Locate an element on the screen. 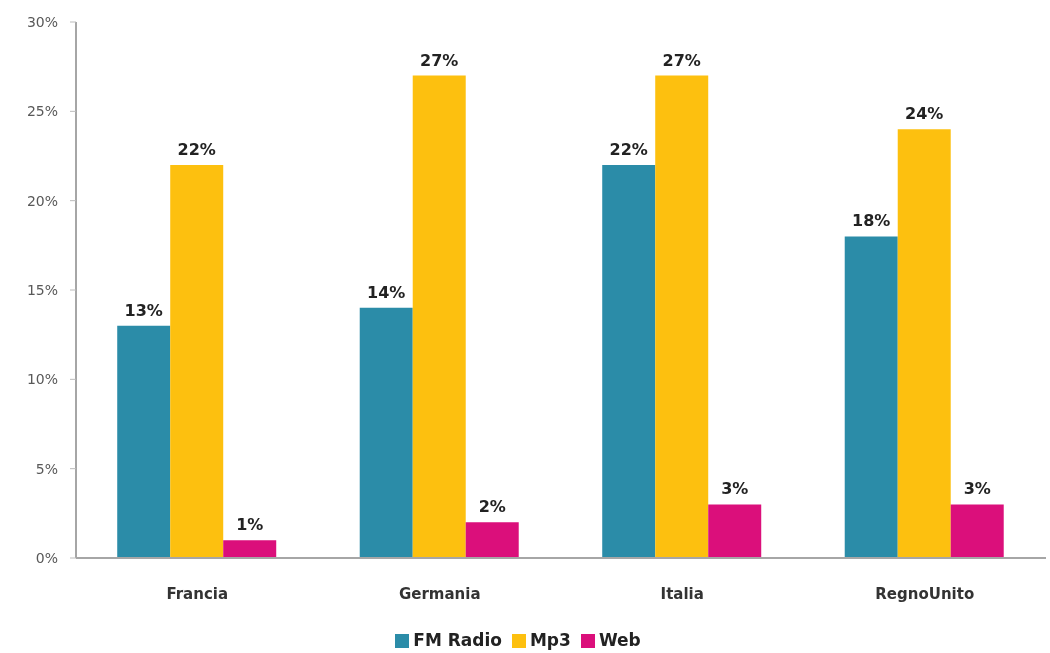 The image size is (1050, 653). x-tick-label: Italia is located at coordinates (682, 593).